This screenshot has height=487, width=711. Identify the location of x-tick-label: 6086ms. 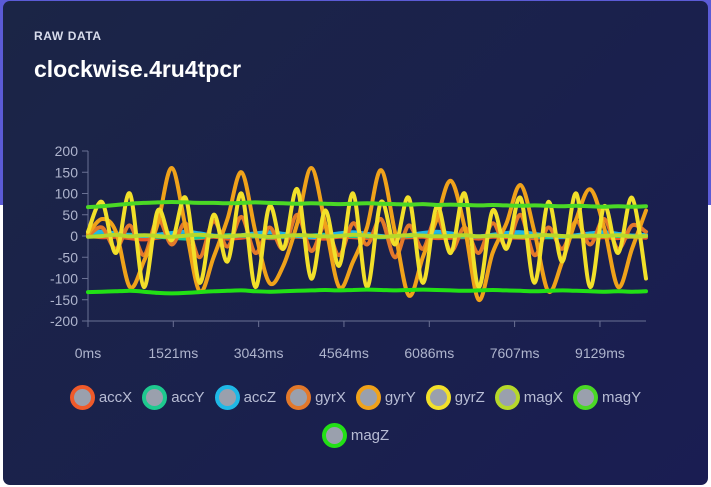
(429, 353).